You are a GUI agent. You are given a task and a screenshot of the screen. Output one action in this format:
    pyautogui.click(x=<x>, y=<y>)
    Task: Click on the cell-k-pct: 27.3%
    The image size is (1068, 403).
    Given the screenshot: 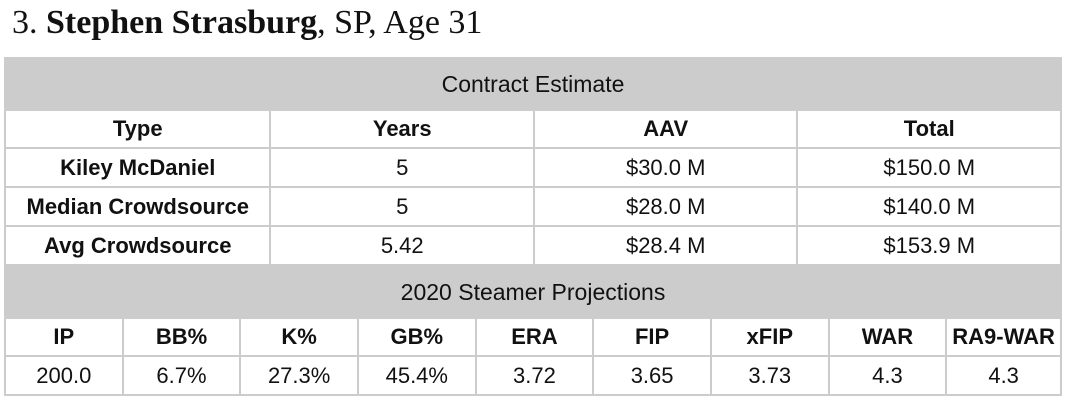 What is the action you would take?
    pyautogui.click(x=299, y=375)
    